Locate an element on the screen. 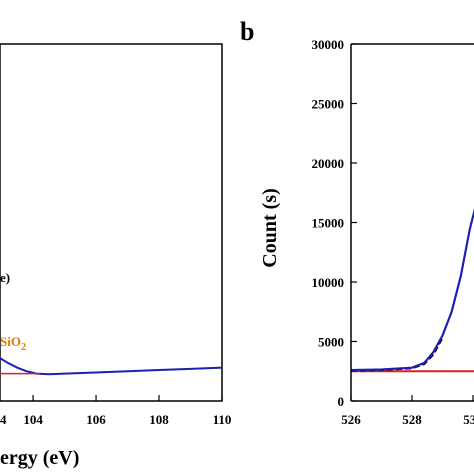 Image resolution: width=474 pixels, height=474 pixels. panel-a-x-tick-label: 104 is located at coordinates (33, 419).